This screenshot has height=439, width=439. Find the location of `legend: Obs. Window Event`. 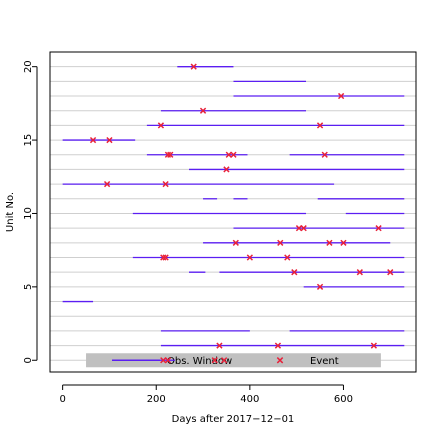

legend: Obs. Window Event is located at coordinates (233, 360).